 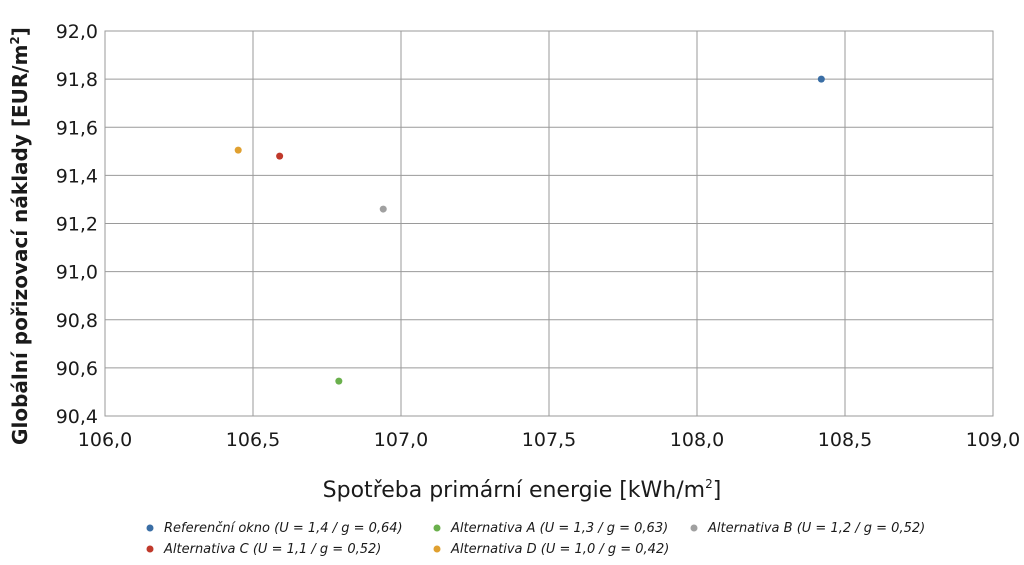 I want to click on y-tick-label: 90,6, so click(x=77, y=369).